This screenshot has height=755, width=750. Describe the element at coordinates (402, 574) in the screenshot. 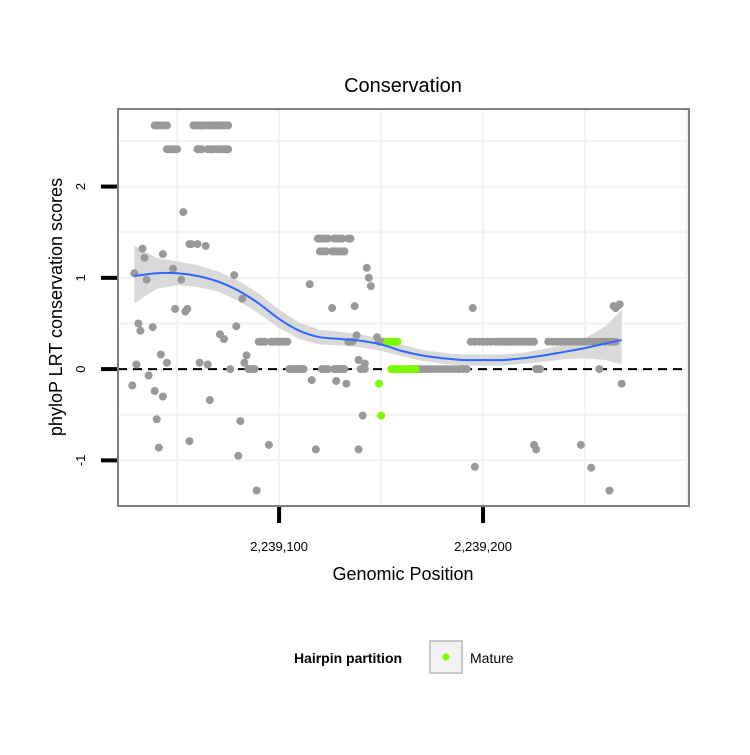

I see `x-axis-label: Genomic Position` at that location.